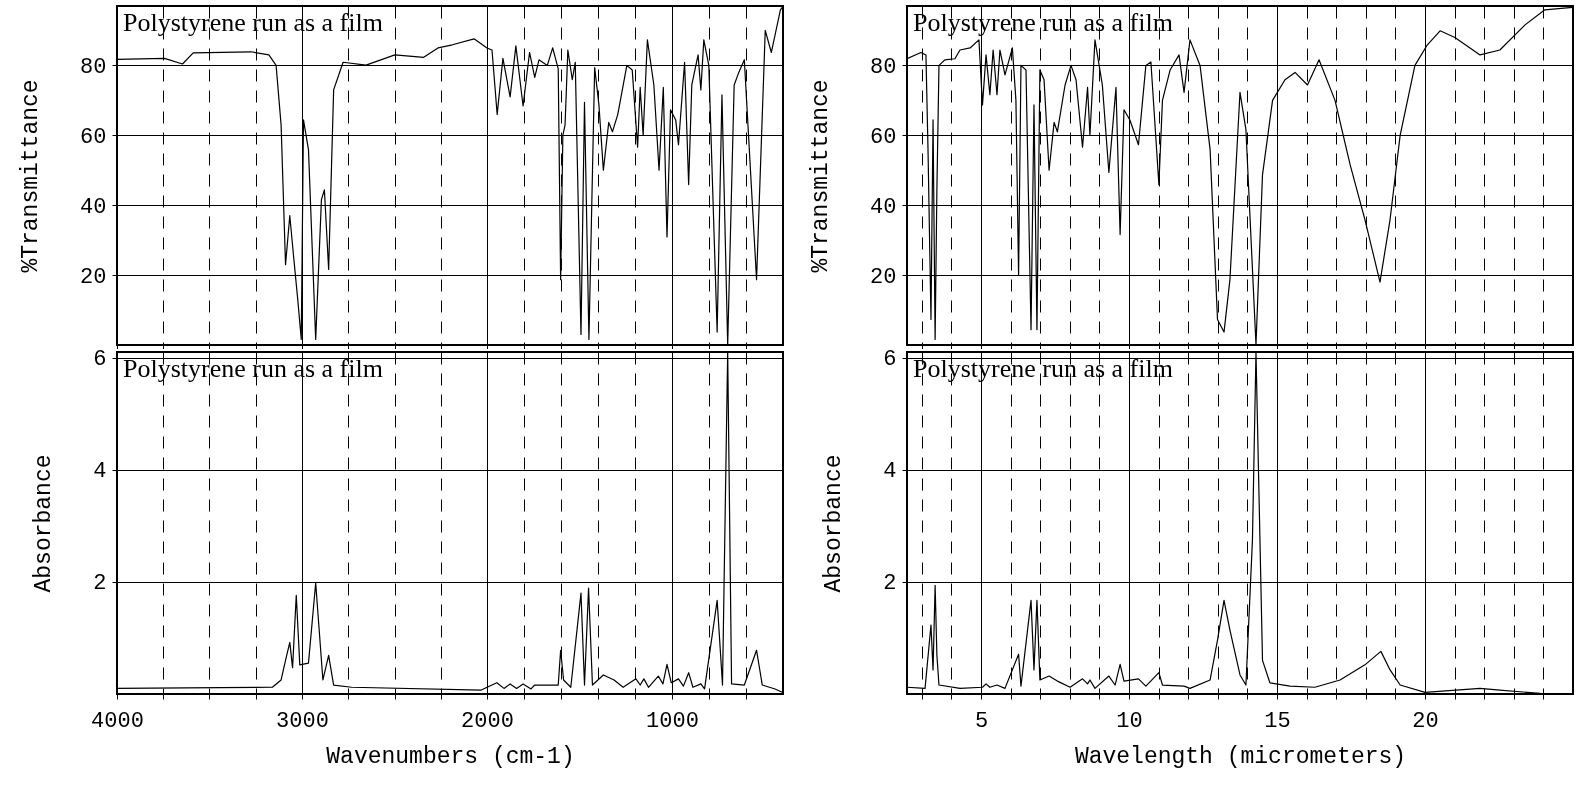 This screenshot has width=1591, height=790. Describe the element at coordinates (1277, 721) in the screenshot. I see `x-tick-label: 15` at that location.